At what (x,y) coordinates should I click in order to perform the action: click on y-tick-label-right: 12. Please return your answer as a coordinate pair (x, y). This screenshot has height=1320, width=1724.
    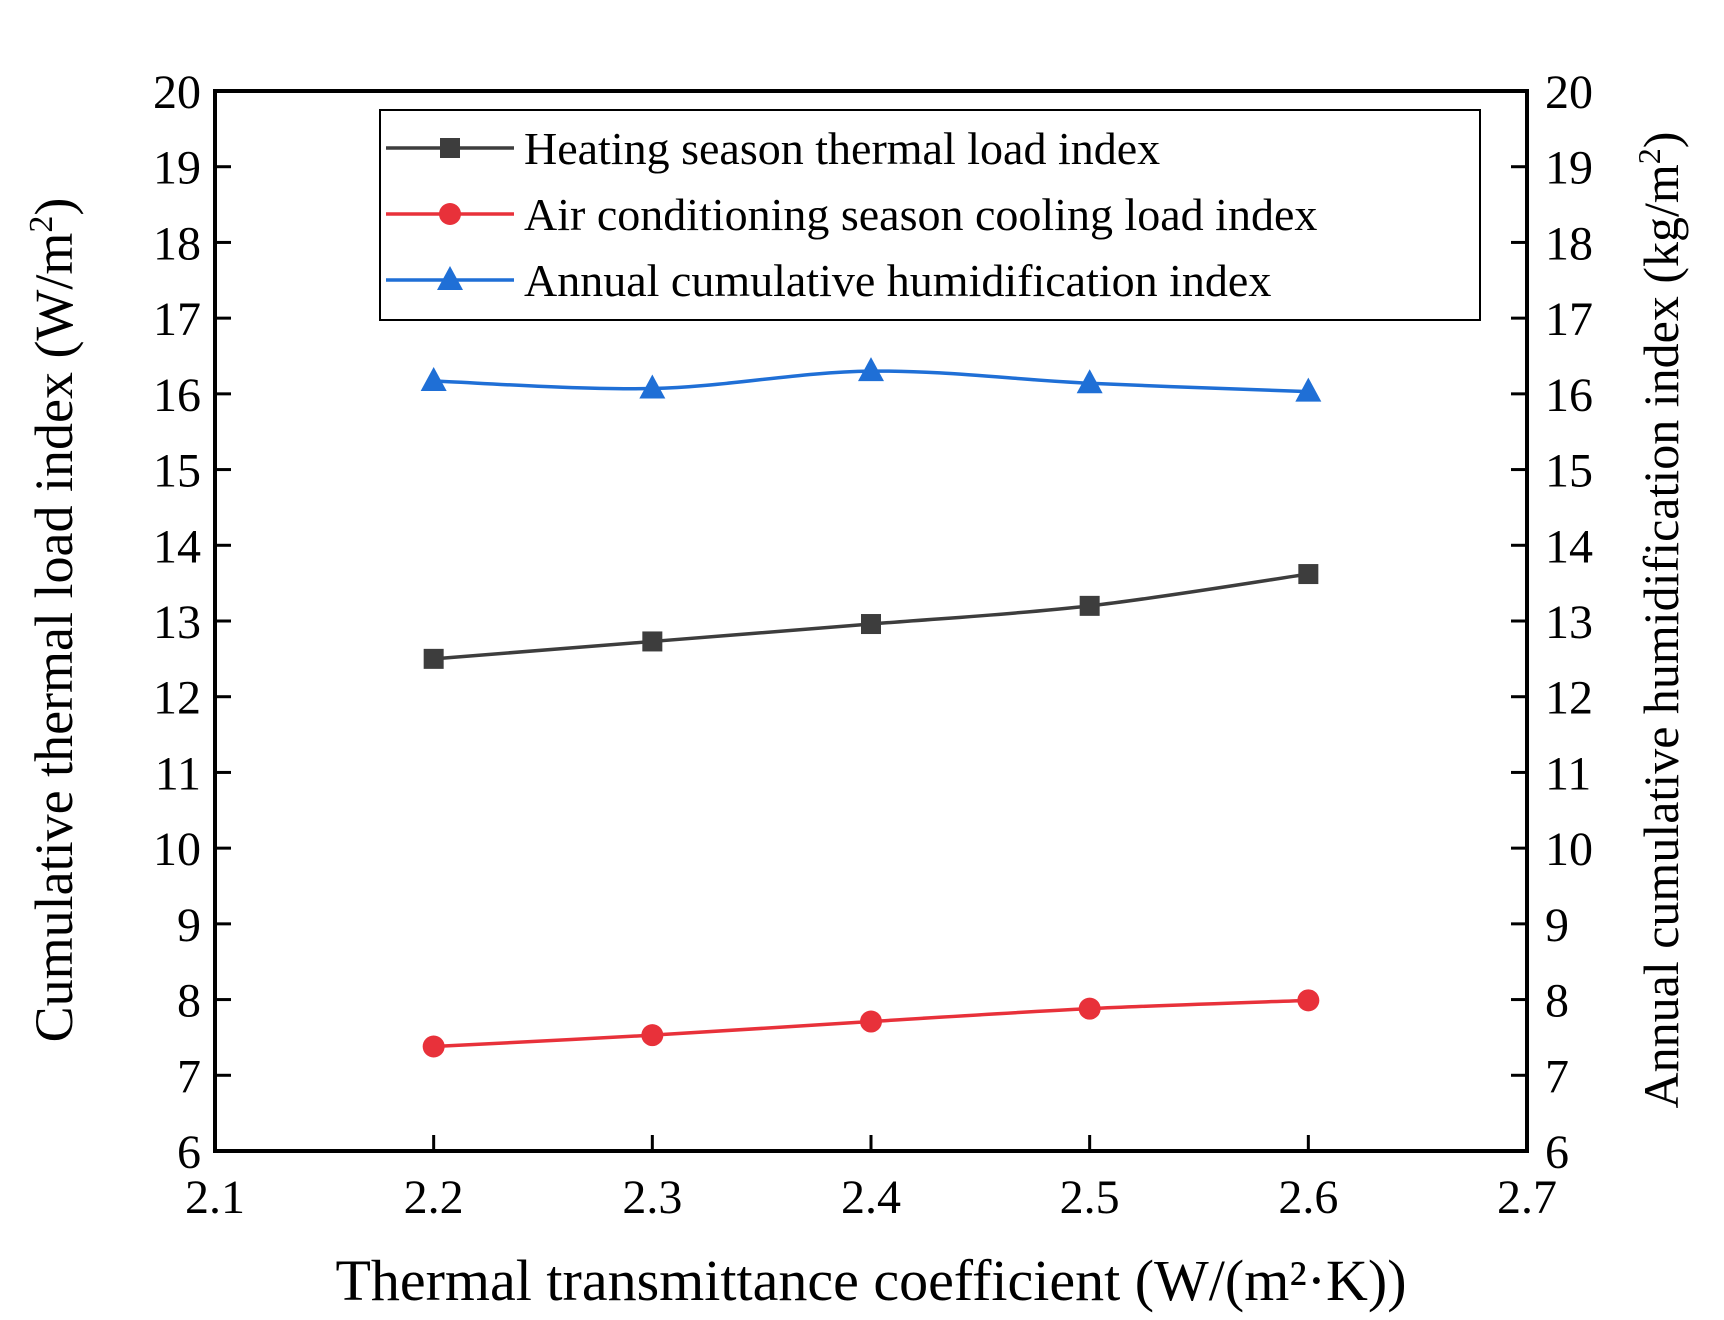
    Looking at the image, I should click on (1569, 698).